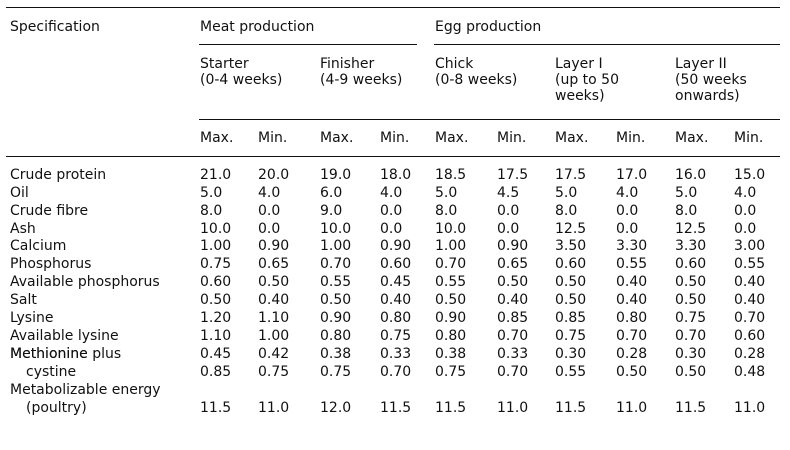  I want to click on row-label: Salt, so click(23, 300).